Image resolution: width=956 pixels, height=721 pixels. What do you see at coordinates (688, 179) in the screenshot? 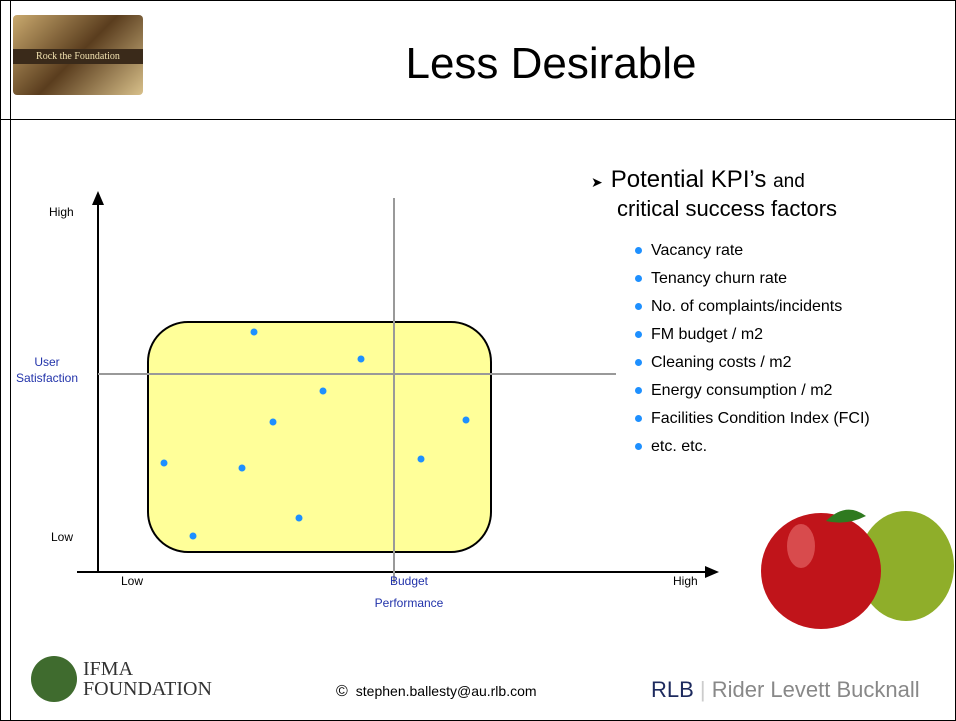
I see `kpi-heading-main: Potential KPI’s` at bounding box center [688, 179].